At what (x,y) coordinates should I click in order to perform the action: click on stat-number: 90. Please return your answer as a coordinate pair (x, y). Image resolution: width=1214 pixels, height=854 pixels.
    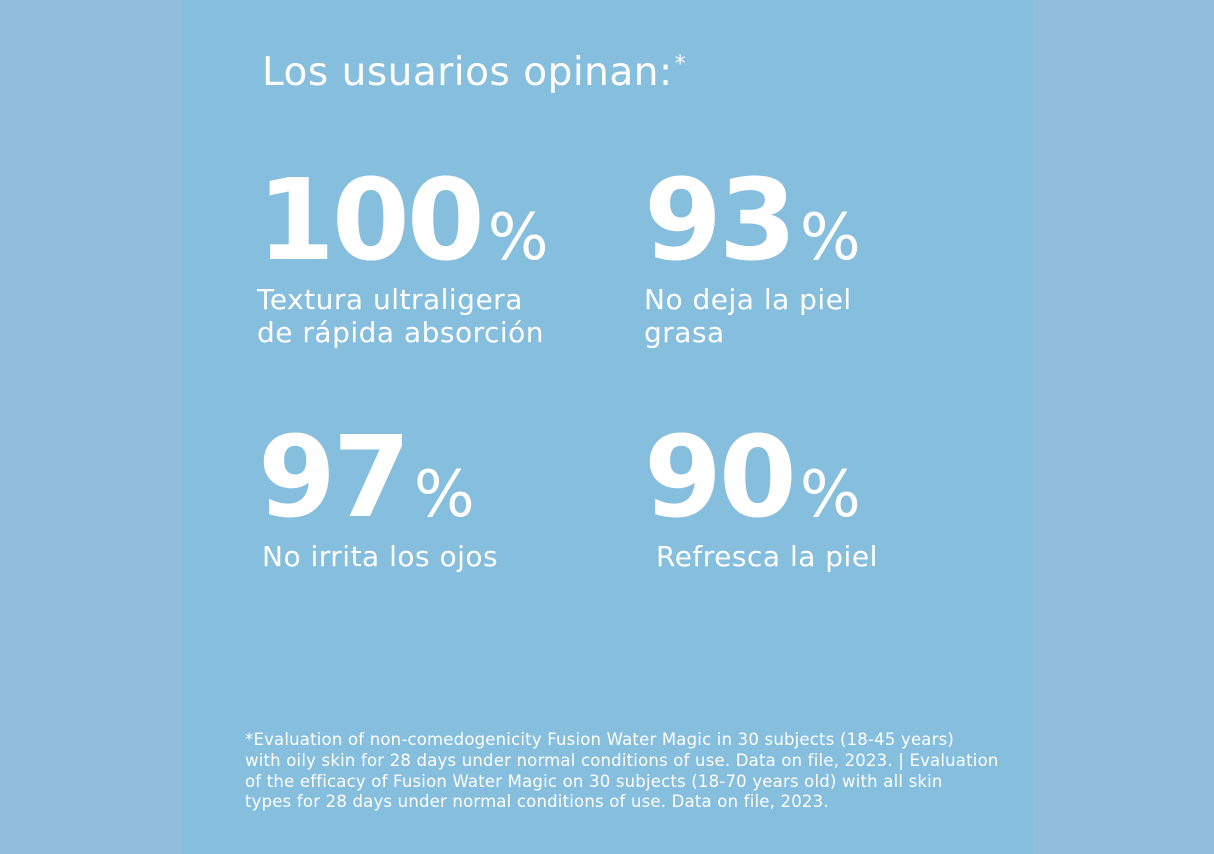
    Looking at the image, I should click on (720, 478).